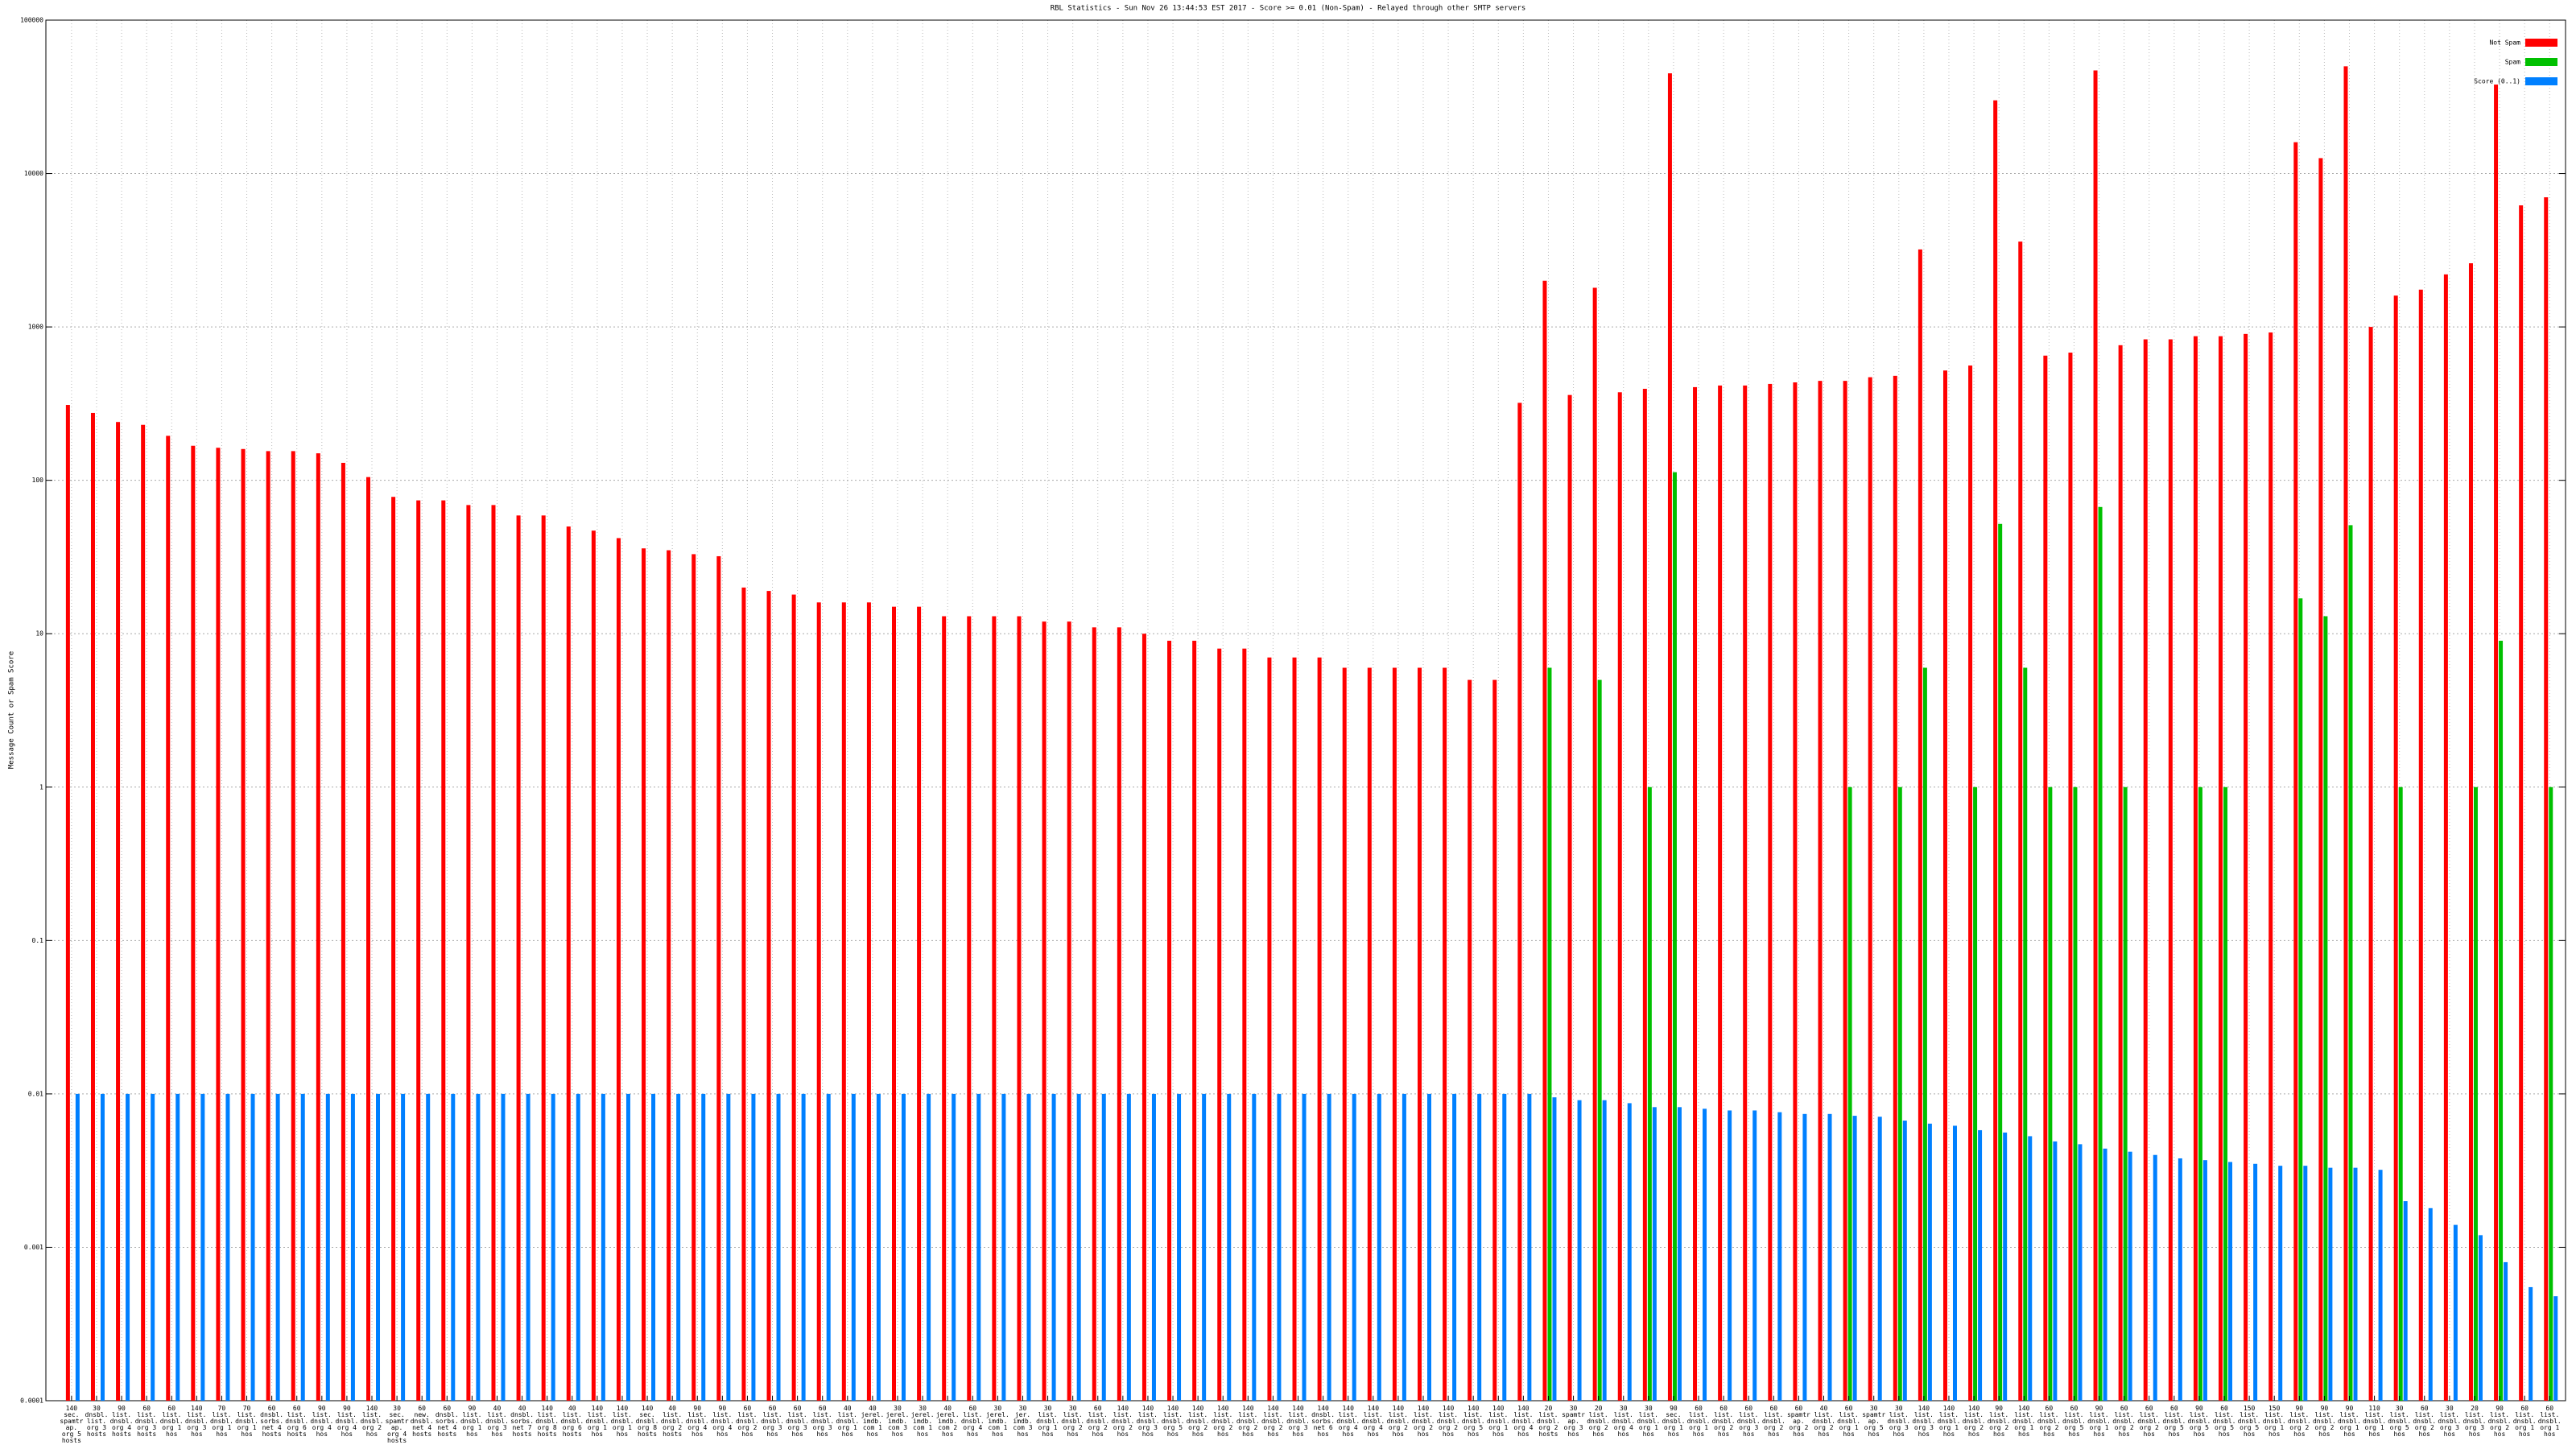 The height and width of the screenshot is (1449, 2576). What do you see at coordinates (121, 1422) in the screenshot?
I see `x-tick-label: 90 list. dnsbl. org 4 hosts` at bounding box center [121, 1422].